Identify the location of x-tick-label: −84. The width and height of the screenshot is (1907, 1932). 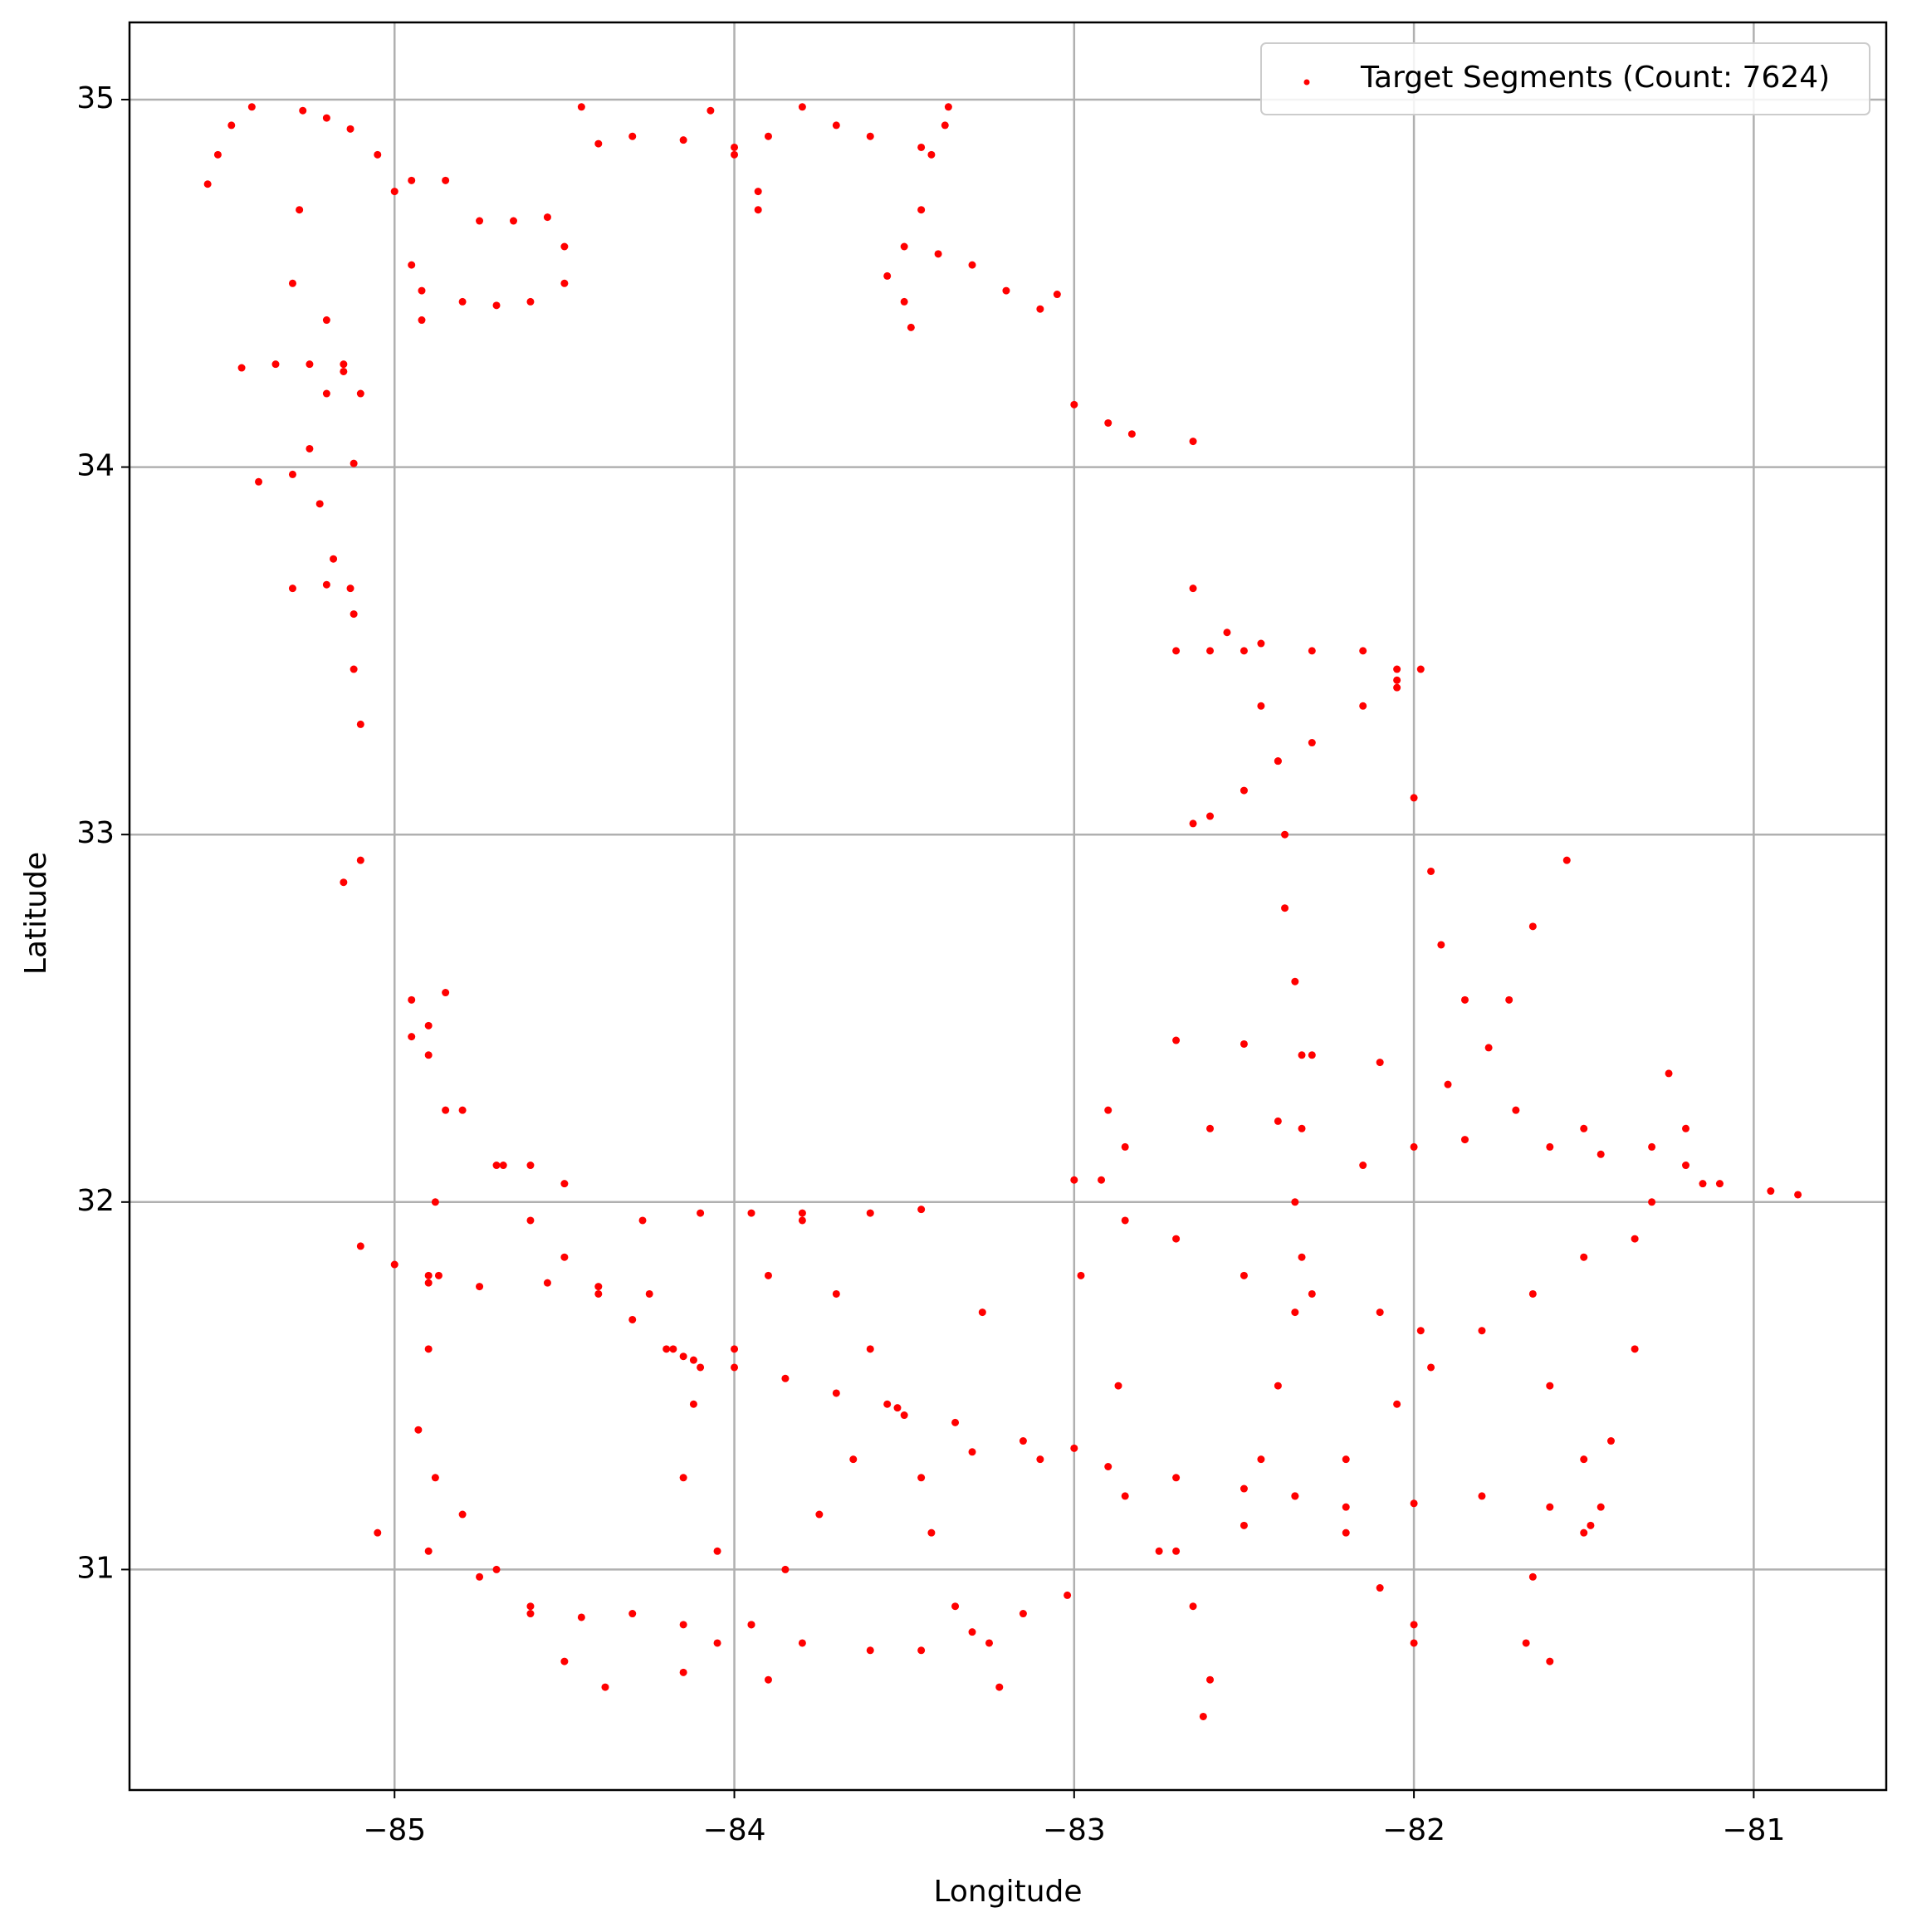
(734, 1830).